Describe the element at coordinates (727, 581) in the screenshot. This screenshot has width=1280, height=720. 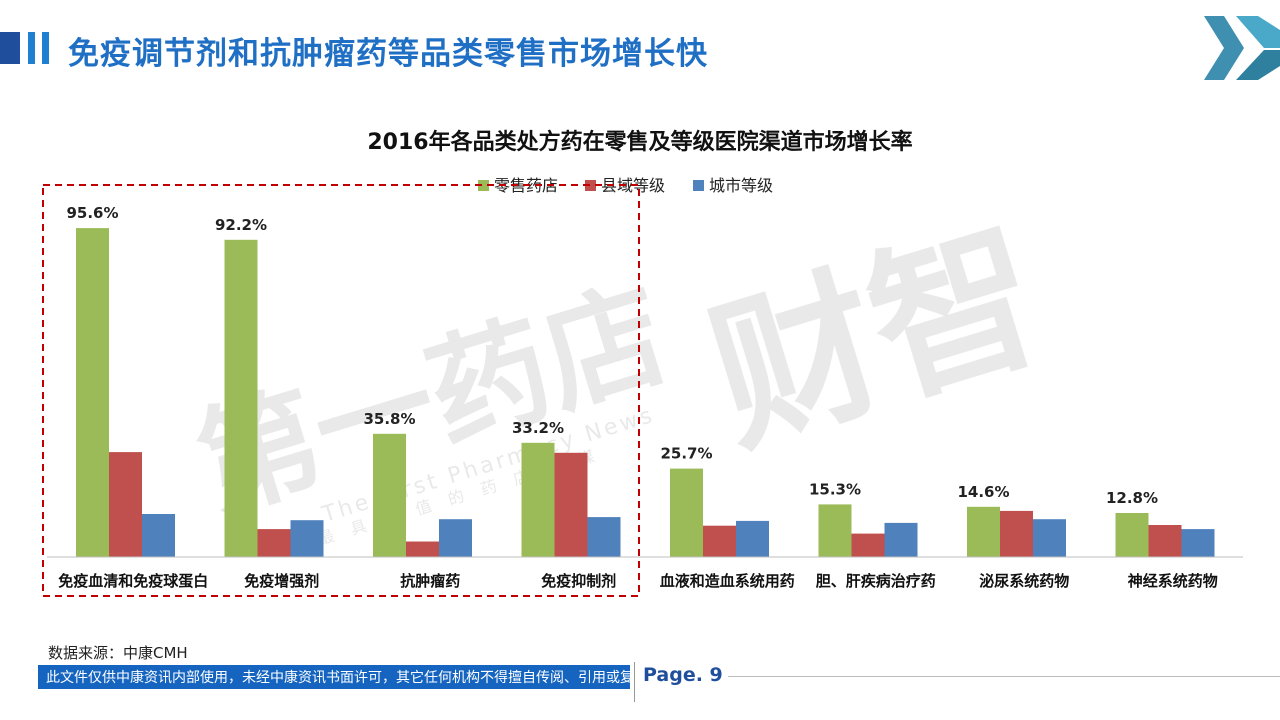
I see `category-label-4: 血液和造血系统用药` at that location.